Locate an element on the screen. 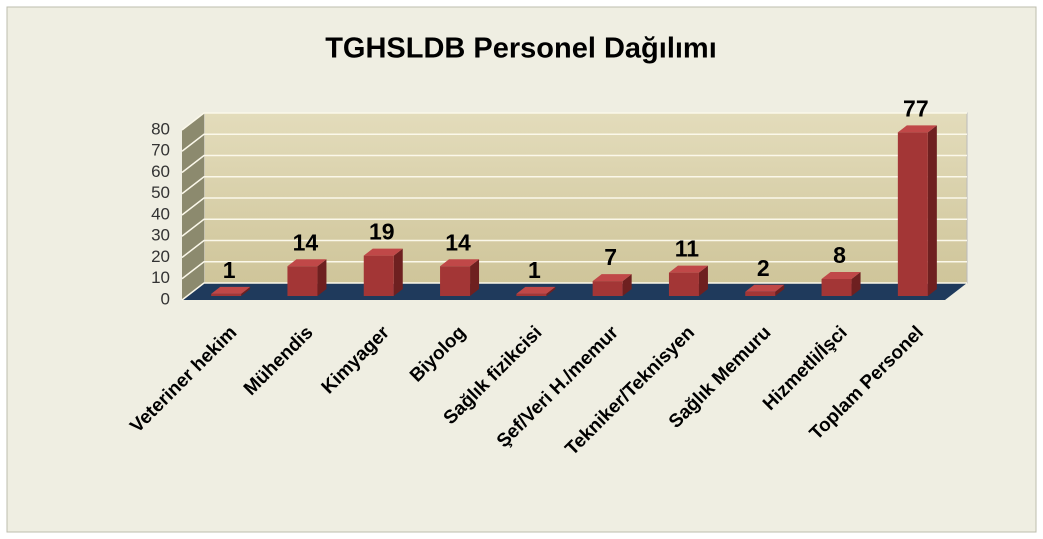 The image size is (1043, 539). y-tick-label: 10 is located at coordinates (160, 277).